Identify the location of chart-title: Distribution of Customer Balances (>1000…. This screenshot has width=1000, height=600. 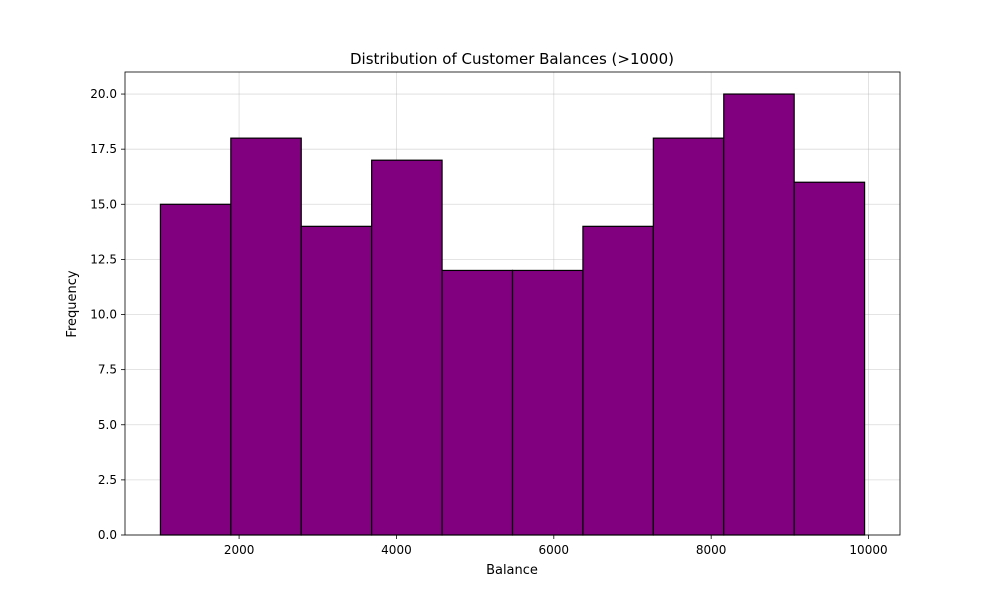
(512, 59).